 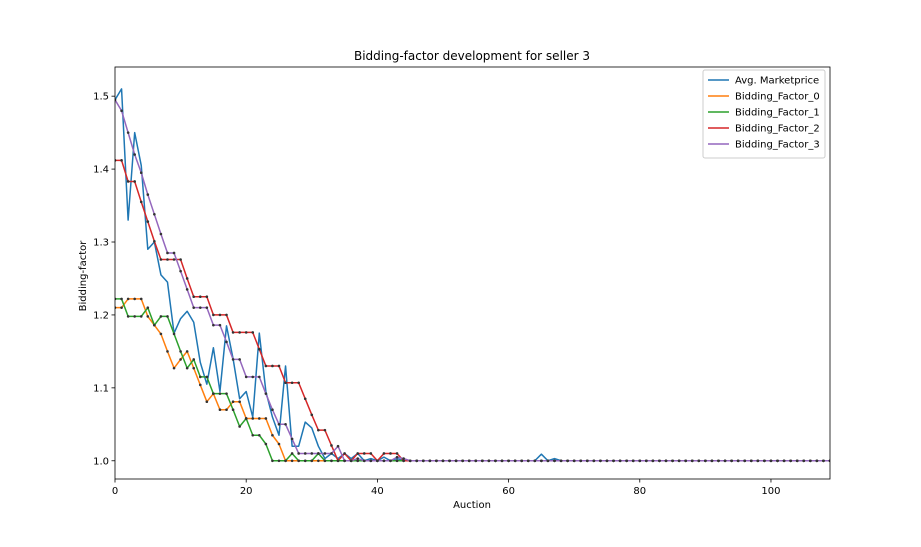 I want to click on x-tick-label-4: 80, so click(x=639, y=491).